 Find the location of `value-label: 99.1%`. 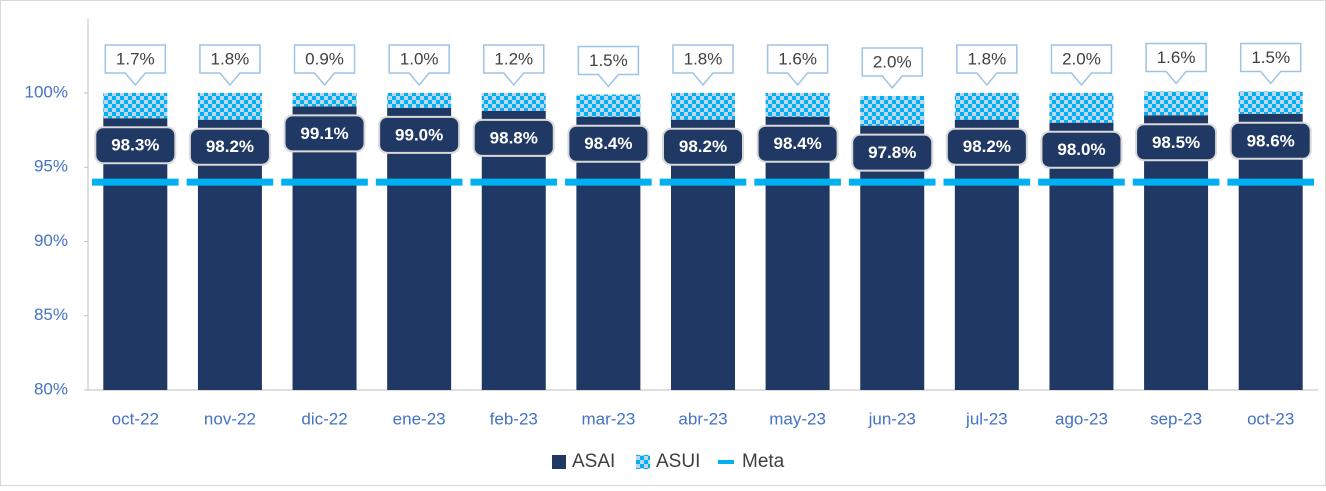

value-label: 99.1% is located at coordinates (324, 133).